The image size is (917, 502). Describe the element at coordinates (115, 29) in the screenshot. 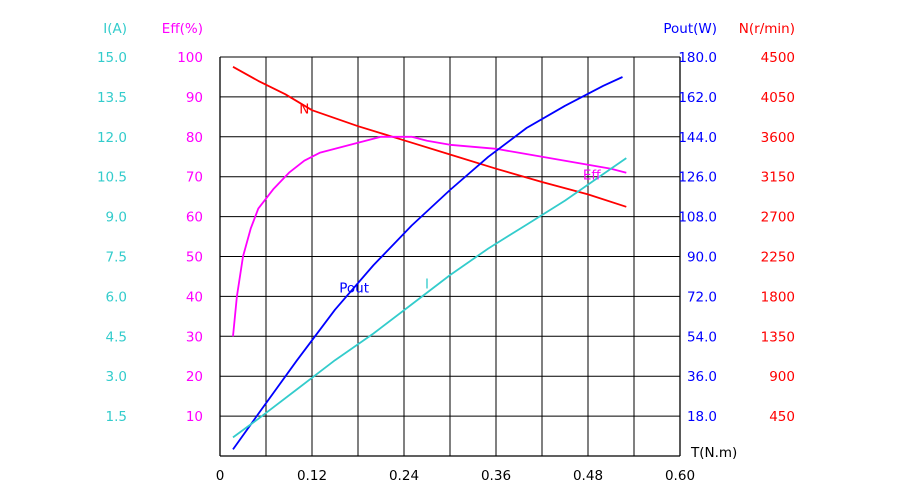

I see `axis-title-i: I(A)` at that location.